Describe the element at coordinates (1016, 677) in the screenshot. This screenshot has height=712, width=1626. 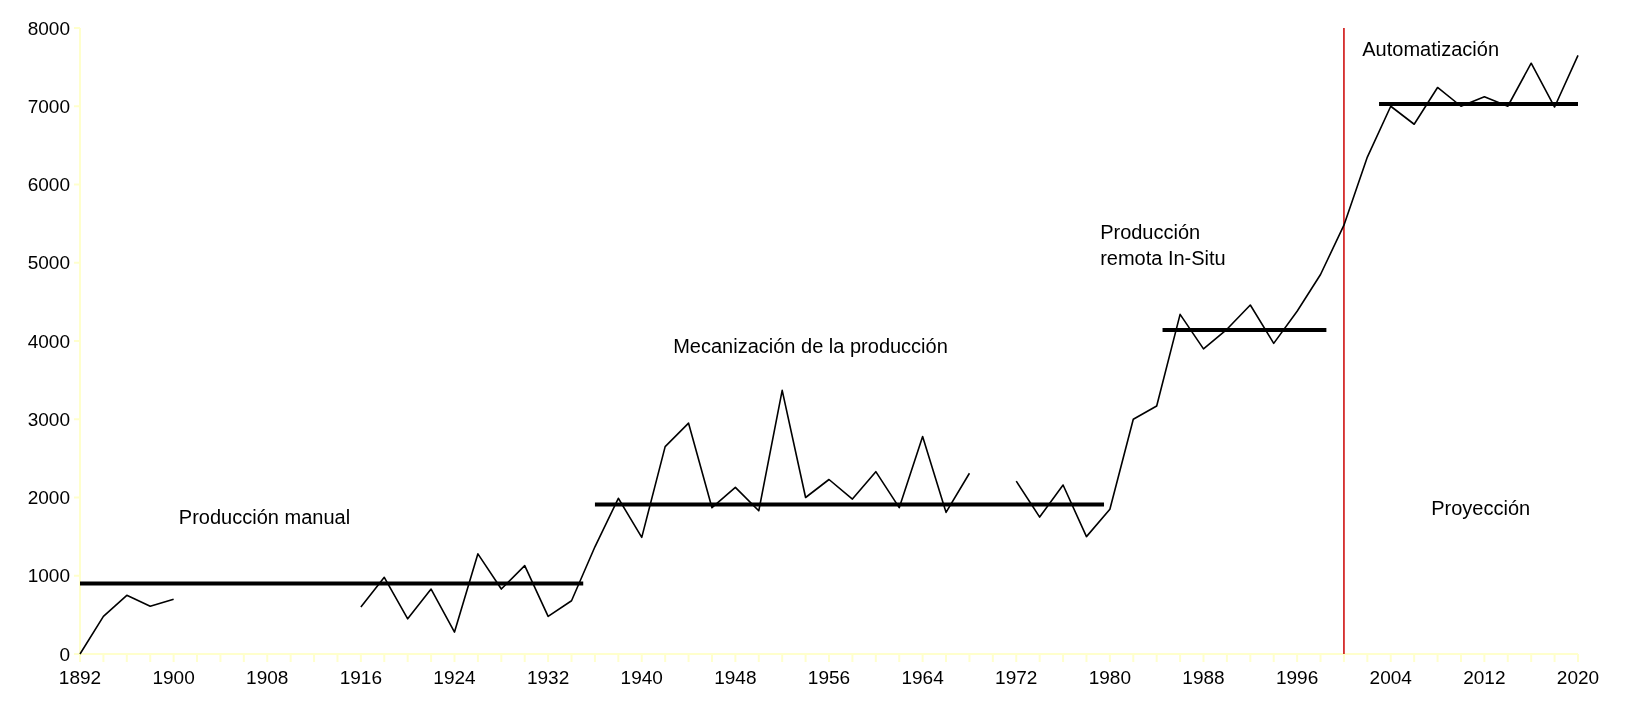
I see `x-tick-label: 1972` at that location.